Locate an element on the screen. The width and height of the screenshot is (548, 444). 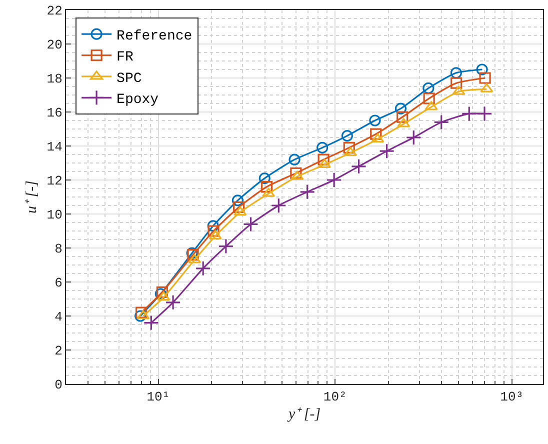
y-tick-label: 0 is located at coordinates (58, 385).